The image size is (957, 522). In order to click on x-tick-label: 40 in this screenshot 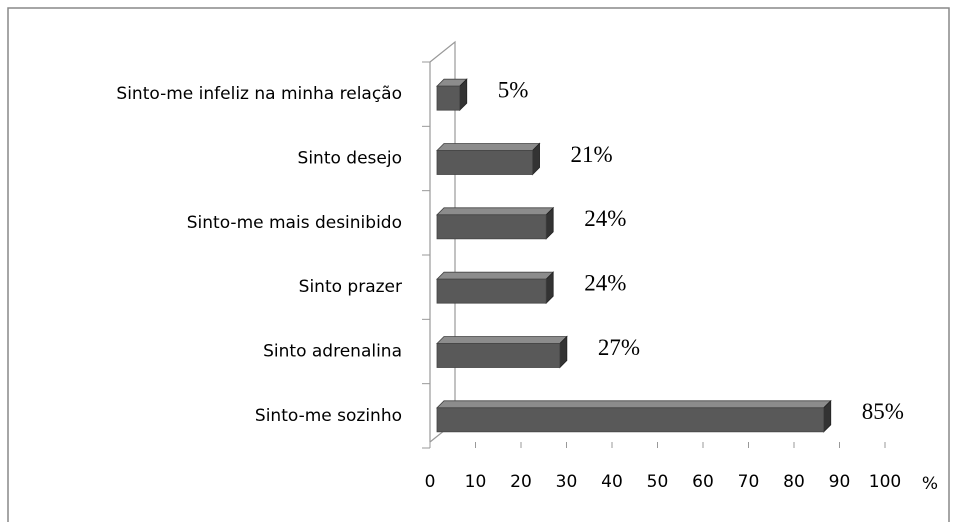, I will do `click(612, 482)`.